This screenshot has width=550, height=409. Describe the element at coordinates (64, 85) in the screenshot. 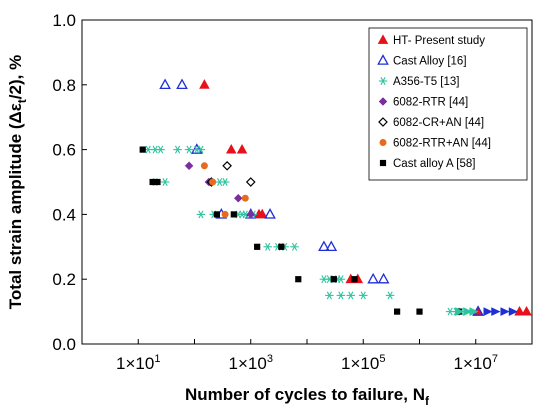

I see `y-tick-label: 0.8` at that location.